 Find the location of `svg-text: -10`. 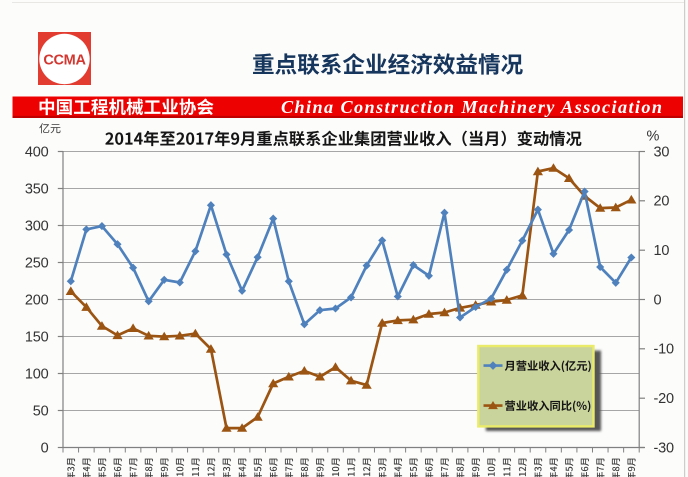

svg-text: -10 is located at coordinates (664, 350).